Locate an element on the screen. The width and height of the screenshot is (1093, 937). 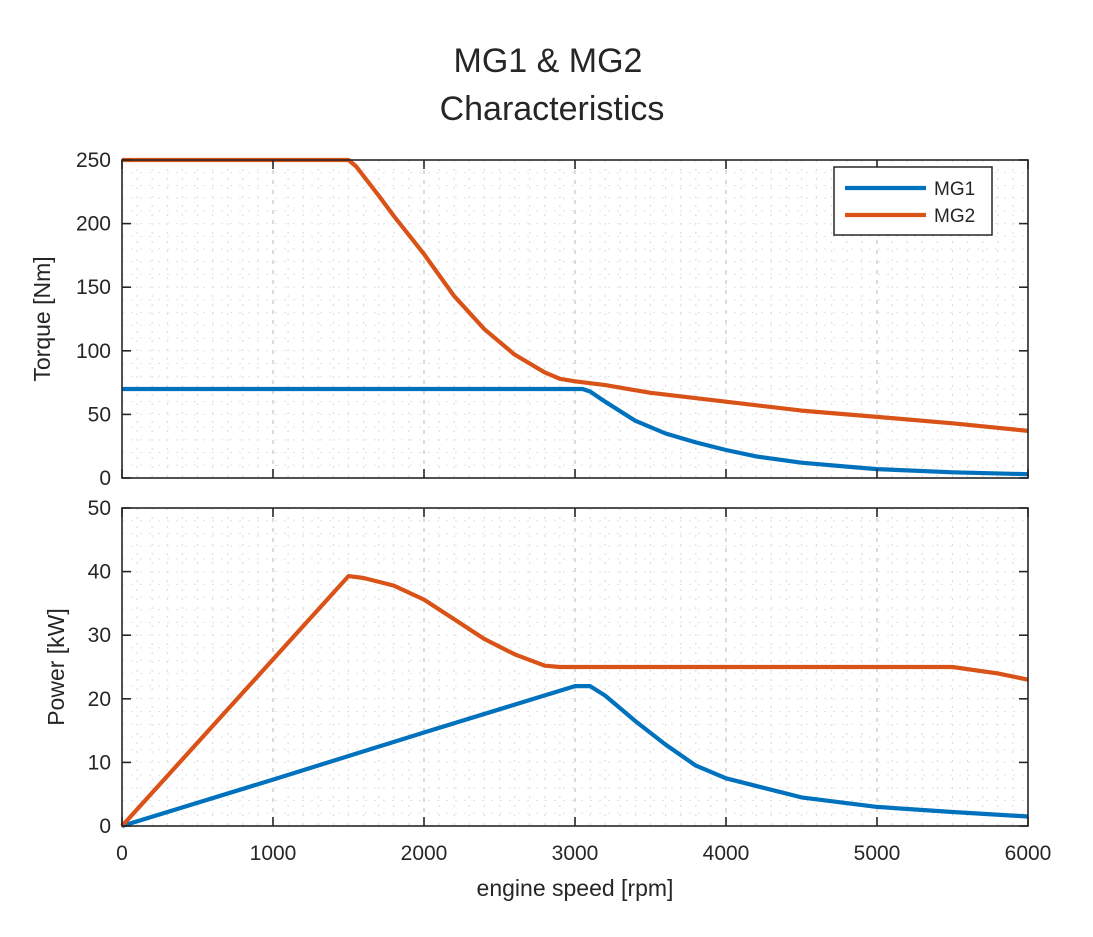
y-axis-label: Torque [Nm] is located at coordinates (42, 318).